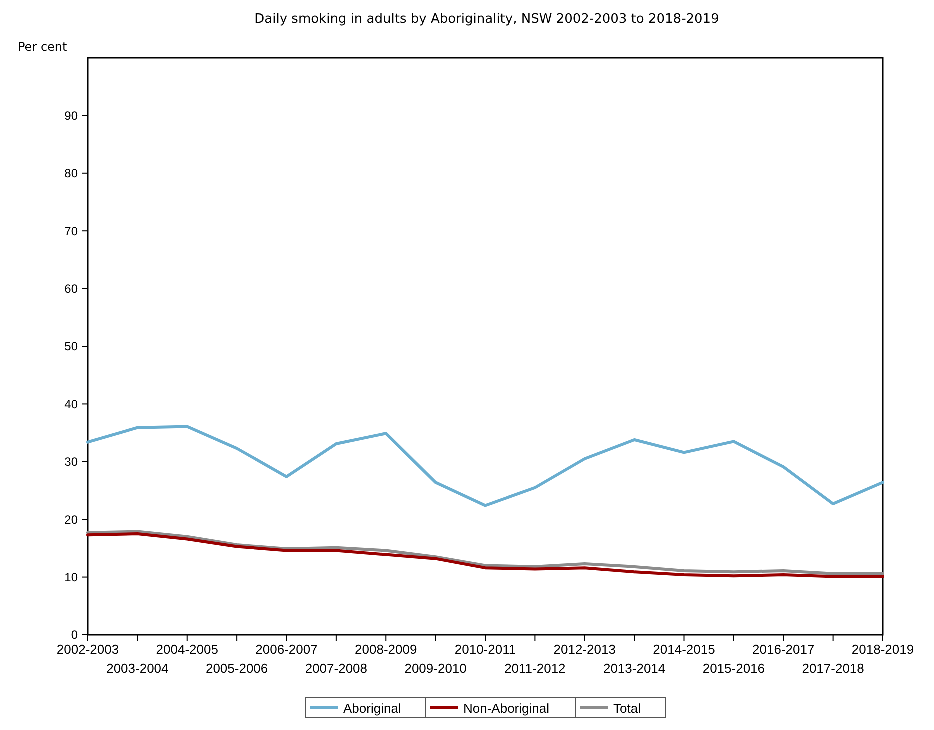 The height and width of the screenshot is (730, 934). I want to click on y-tick-label: 40, so click(71, 404).